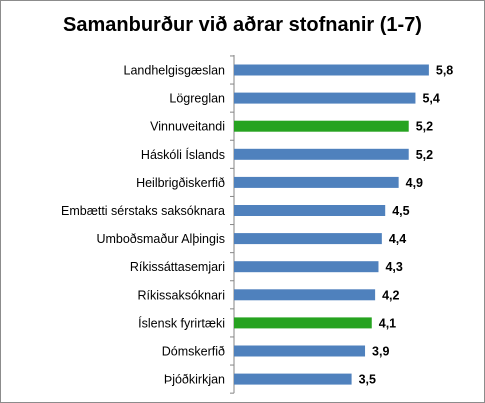 Image resolution: width=485 pixels, height=403 pixels. Describe the element at coordinates (444, 71) in the screenshot. I see `data-label: 5,8` at that location.